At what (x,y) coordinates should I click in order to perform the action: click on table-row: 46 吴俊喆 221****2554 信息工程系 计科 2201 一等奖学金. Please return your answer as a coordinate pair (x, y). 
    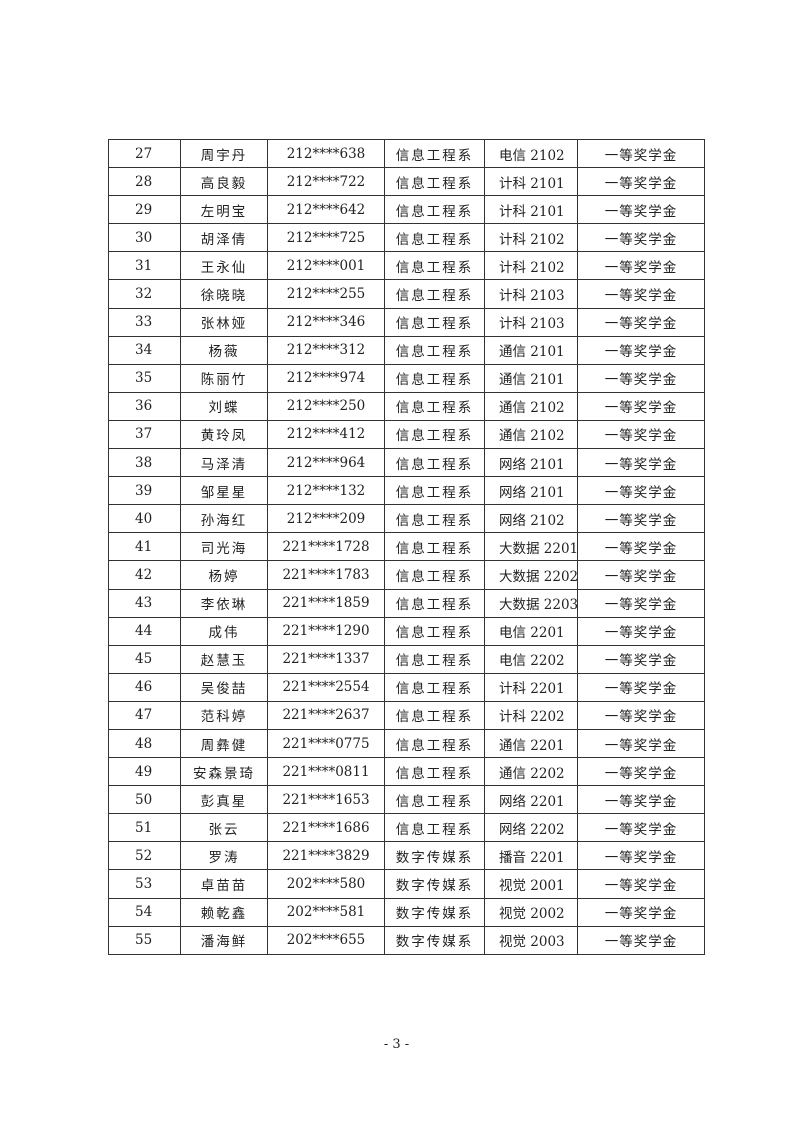
    Looking at the image, I should click on (406, 687).